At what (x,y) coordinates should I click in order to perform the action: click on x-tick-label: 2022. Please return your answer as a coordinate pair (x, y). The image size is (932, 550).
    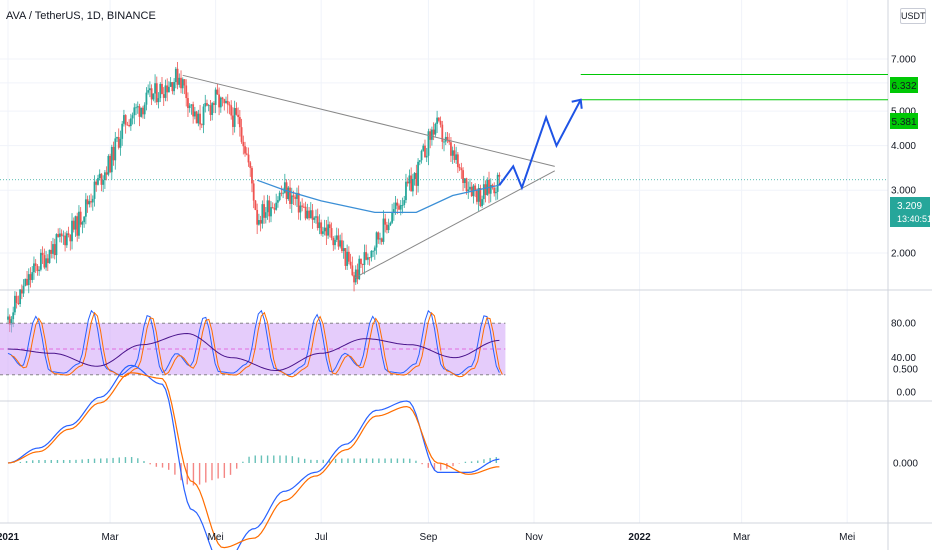
    Looking at the image, I should click on (639, 537).